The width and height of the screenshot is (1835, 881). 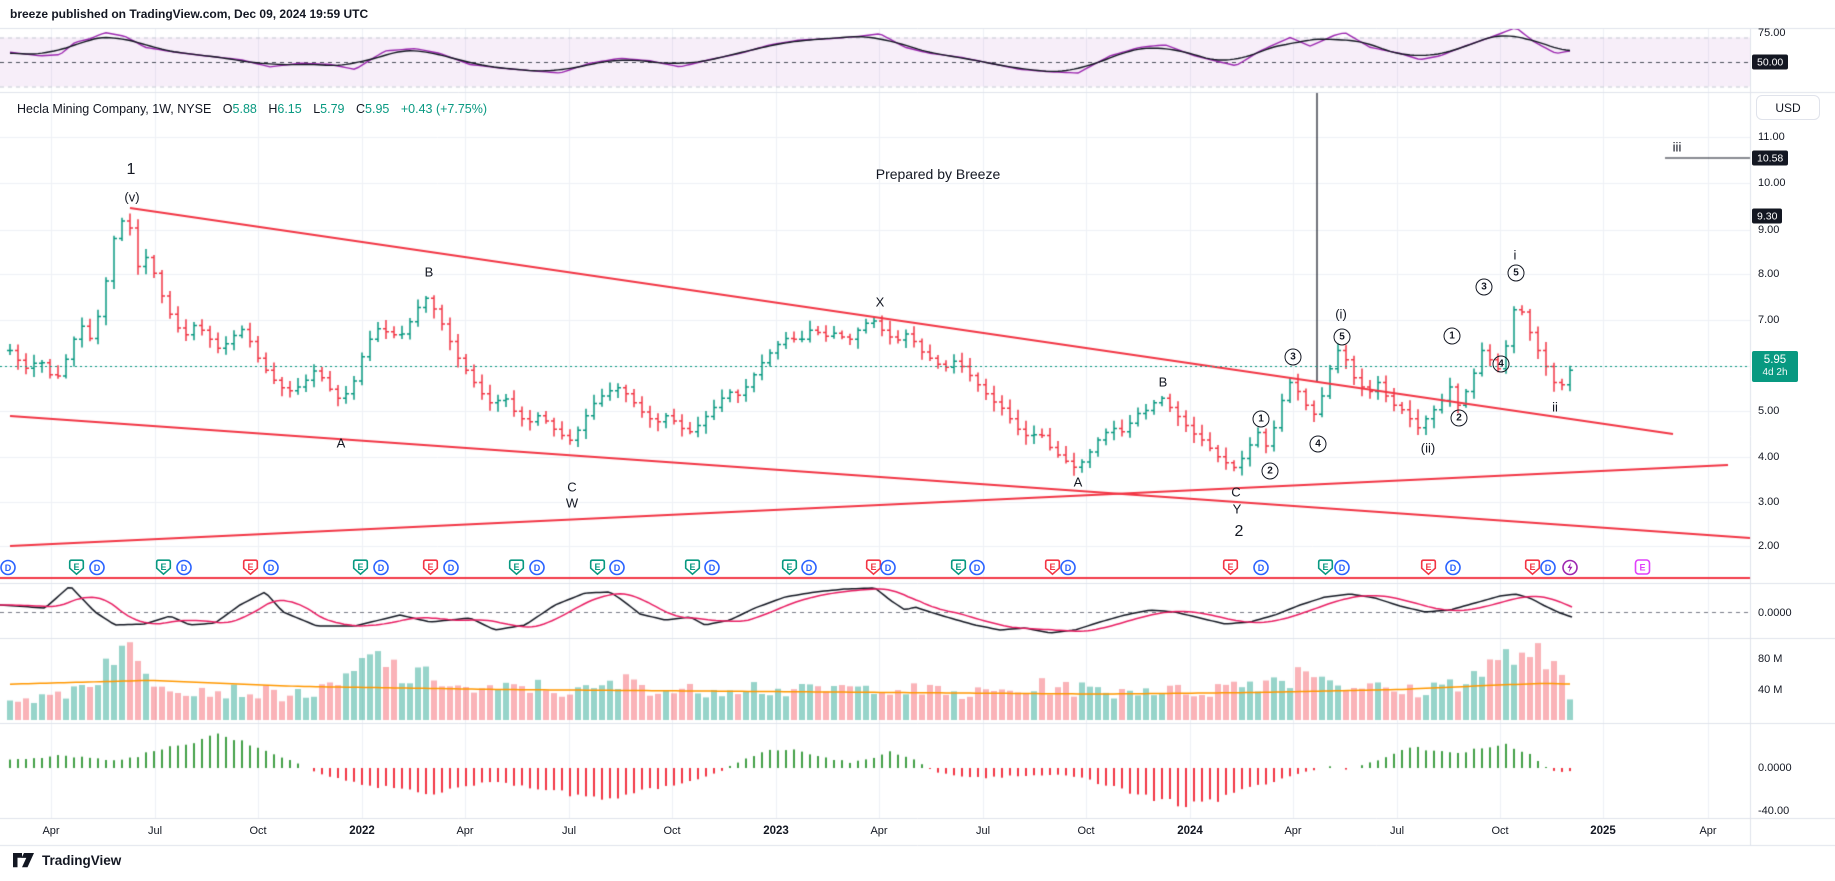 What do you see at coordinates (1515, 255) in the screenshot?
I see `wave-label: i` at bounding box center [1515, 255].